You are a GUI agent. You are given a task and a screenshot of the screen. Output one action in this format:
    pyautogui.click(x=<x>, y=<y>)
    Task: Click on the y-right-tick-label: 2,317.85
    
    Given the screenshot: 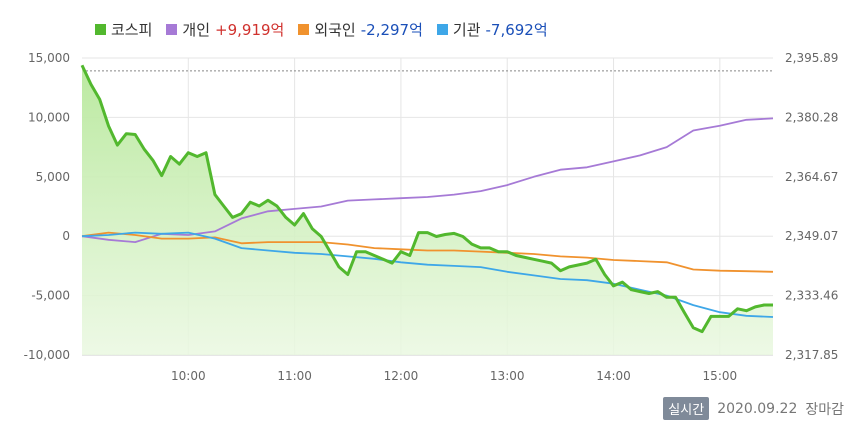 What is the action you would take?
    pyautogui.click(x=811, y=355)
    